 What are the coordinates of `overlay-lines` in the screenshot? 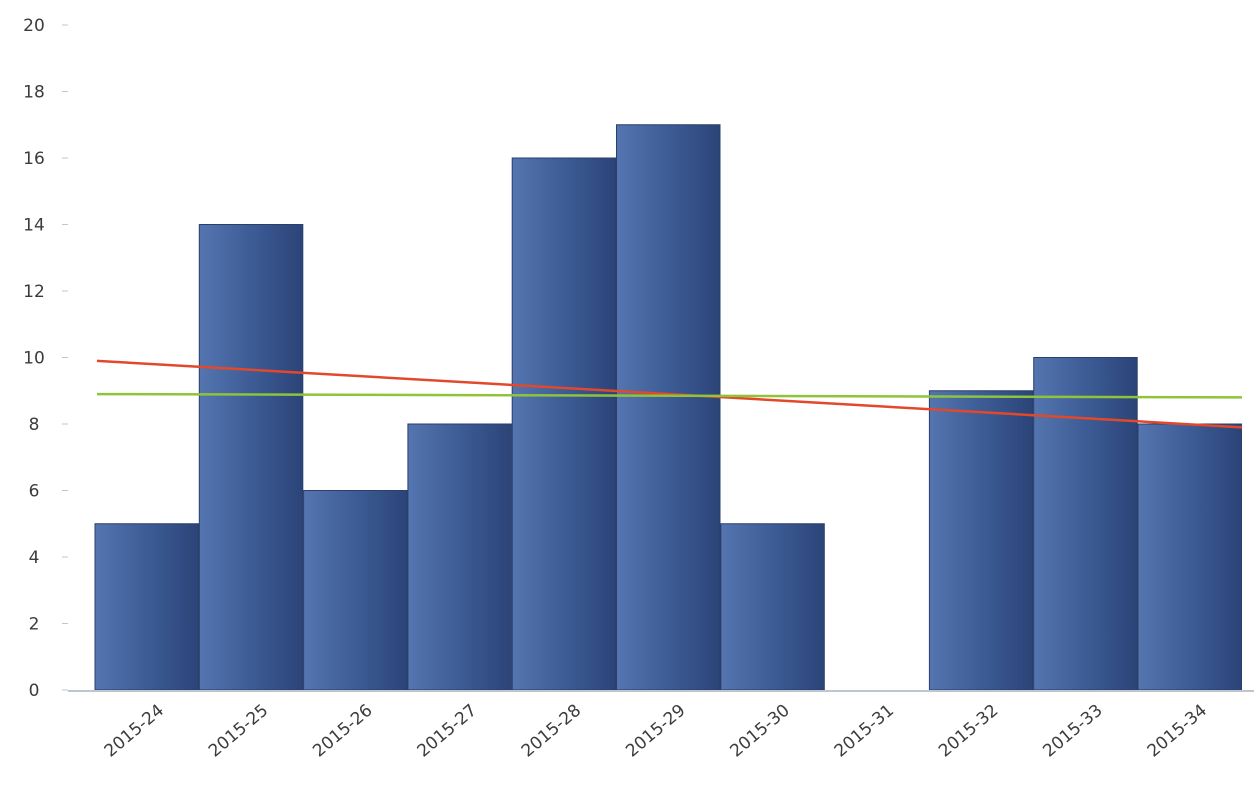 It's located at (669, 394).